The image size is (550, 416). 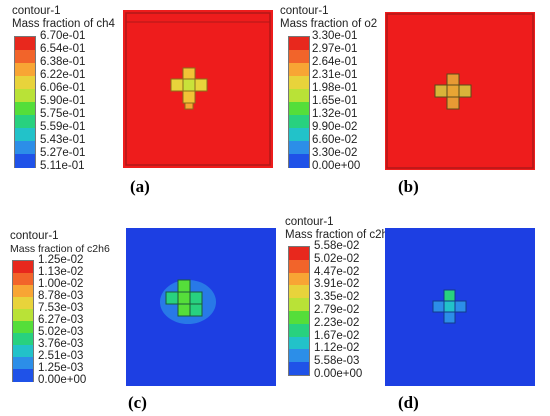 What do you see at coordinates (337, 271) in the screenshot?
I see `colorbar-tick-label: 4.47e-02` at bounding box center [337, 271].